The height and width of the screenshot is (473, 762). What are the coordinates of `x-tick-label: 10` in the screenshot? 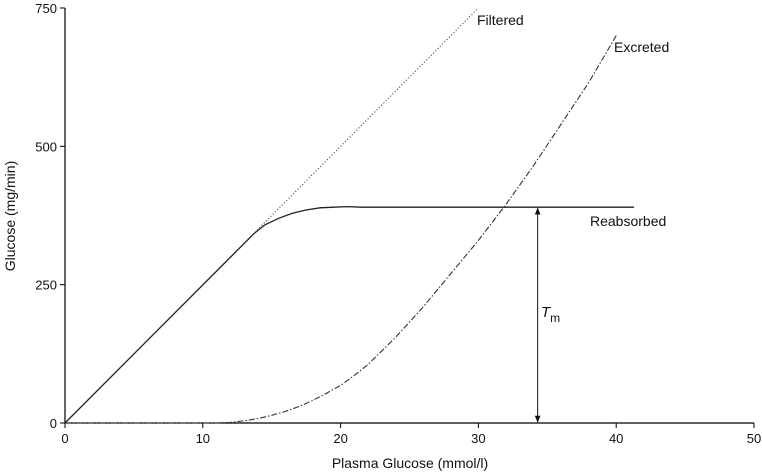 It's located at (203, 438).